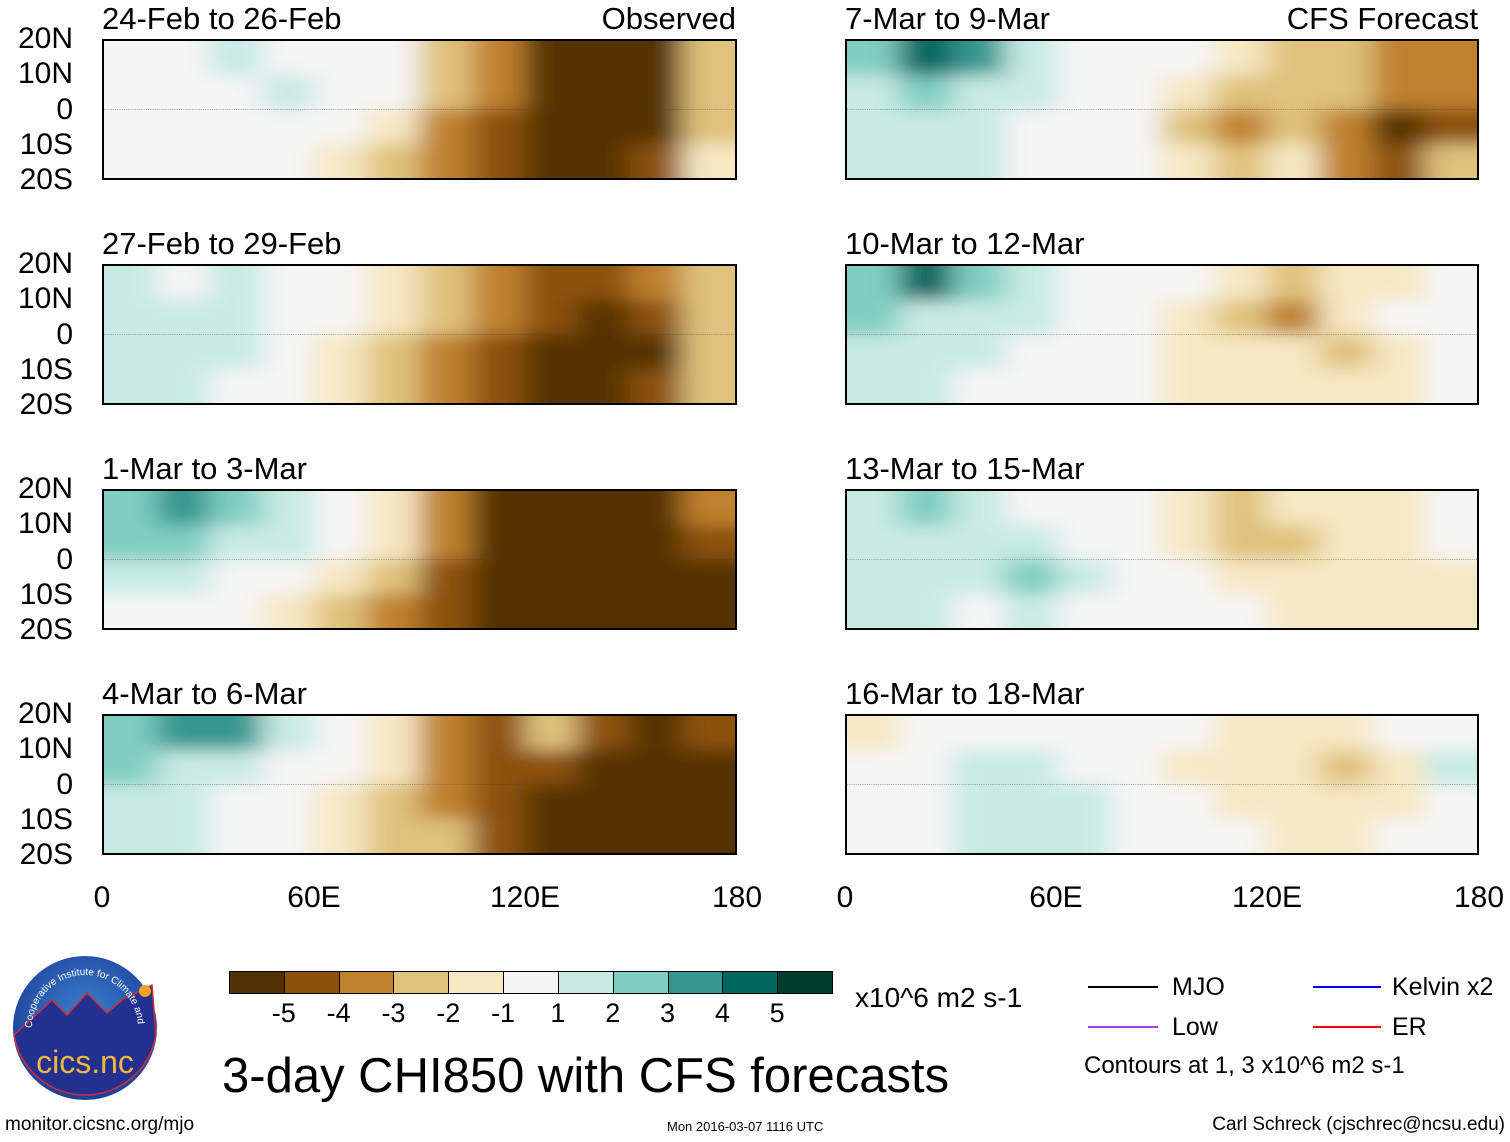  What do you see at coordinates (45, 524) in the screenshot?
I see `lat-label: 10N` at bounding box center [45, 524].